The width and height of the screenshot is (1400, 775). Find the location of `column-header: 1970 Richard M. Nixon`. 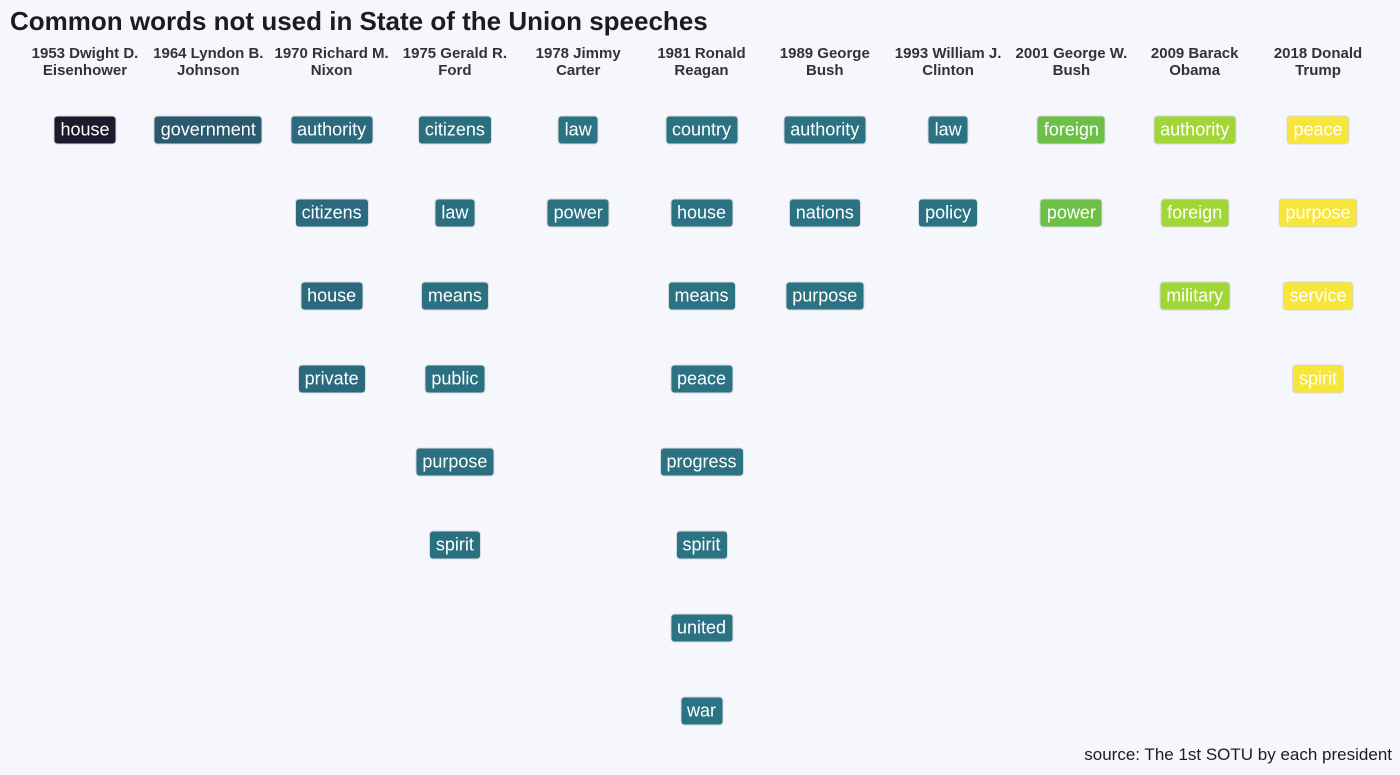

column-header: 1970 Richard M. Nixon is located at coordinates (331, 62).